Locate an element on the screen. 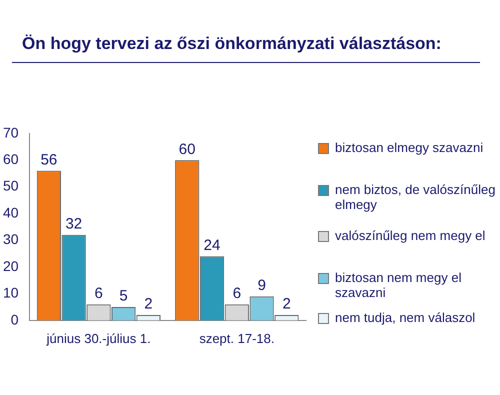 The width and height of the screenshot is (500, 395). legend-label: biztosan nem megy el szavazni is located at coordinates (398, 285).